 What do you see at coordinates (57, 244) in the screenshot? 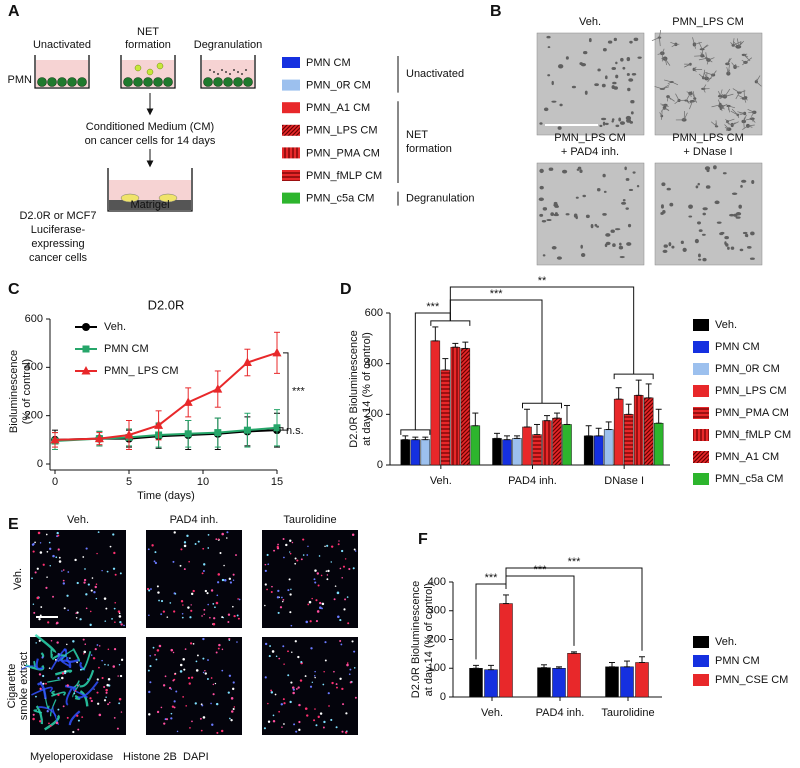
I see `cells-text: expressing` at bounding box center [57, 244].